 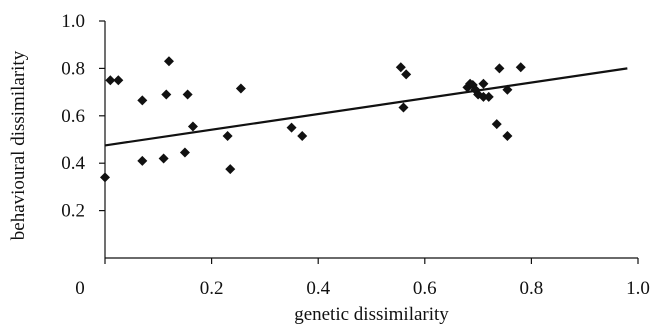 I want to click on x-axis-label: genetic dissimilarity, so click(x=371, y=314).